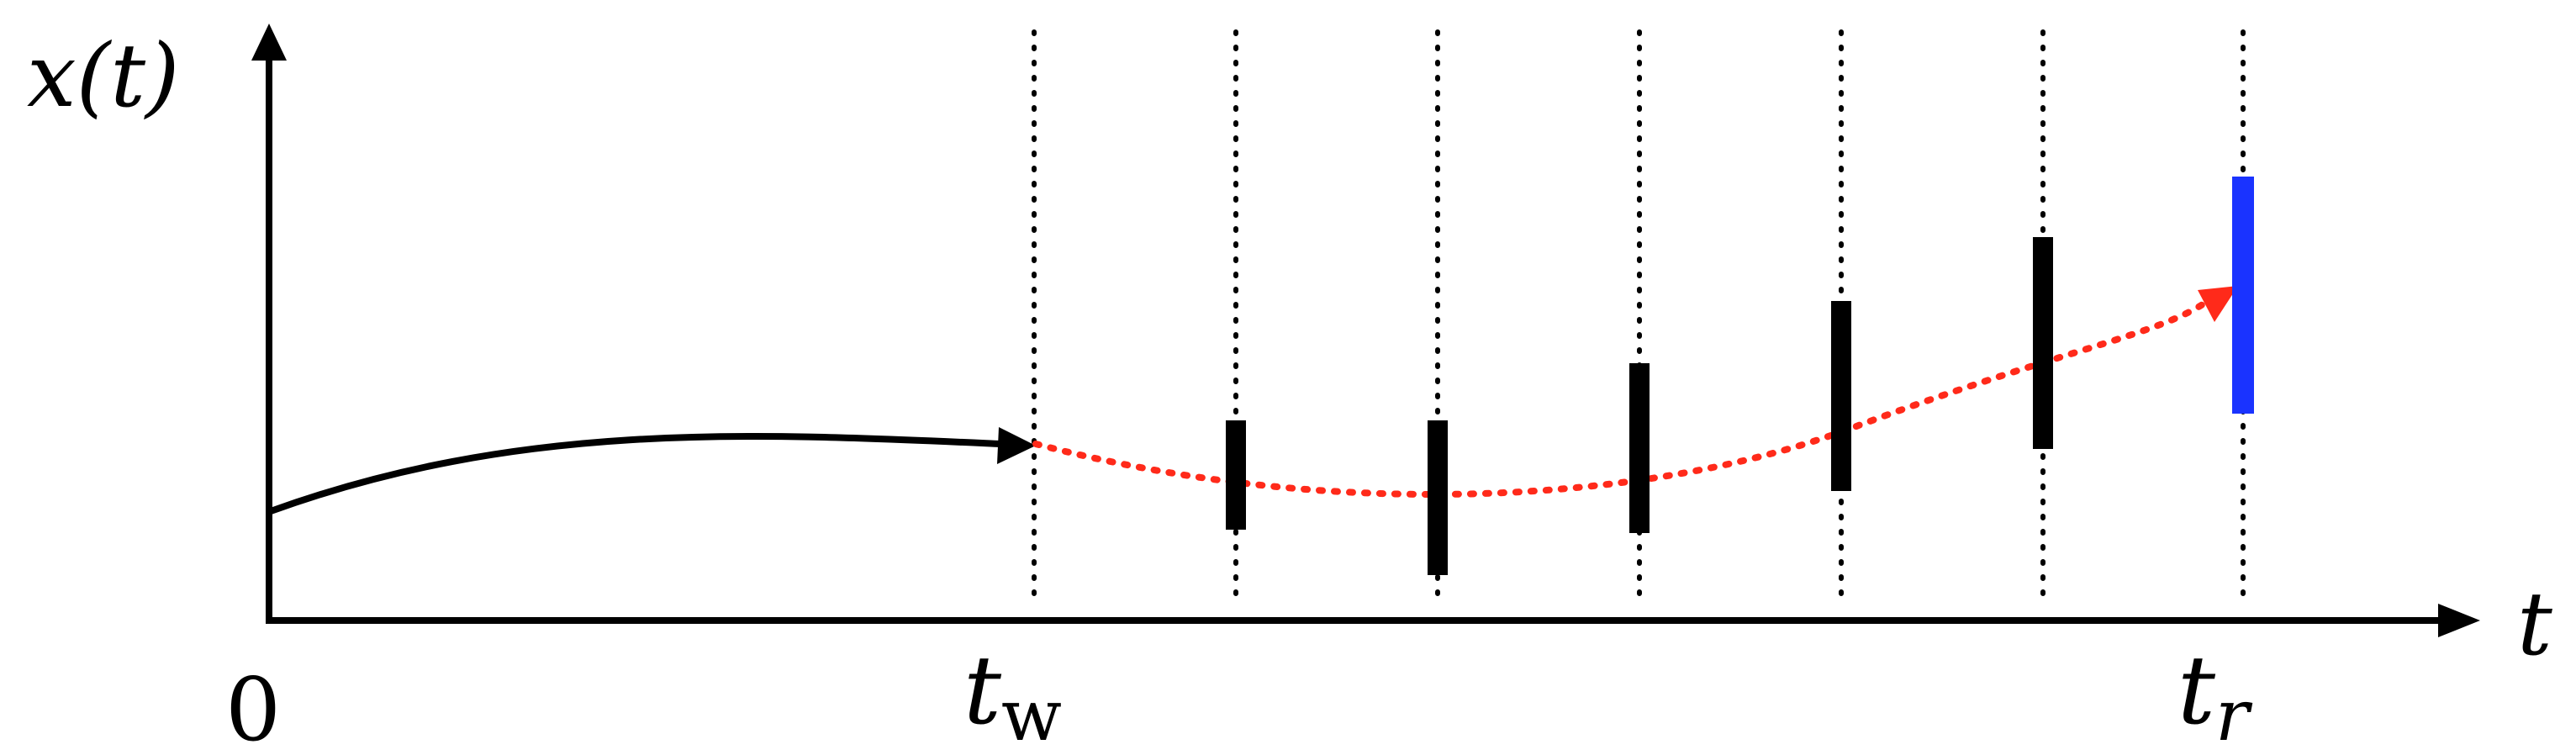  What do you see at coordinates (103, 75) in the screenshot?
I see `y-axis-label: x(t)` at bounding box center [103, 75].